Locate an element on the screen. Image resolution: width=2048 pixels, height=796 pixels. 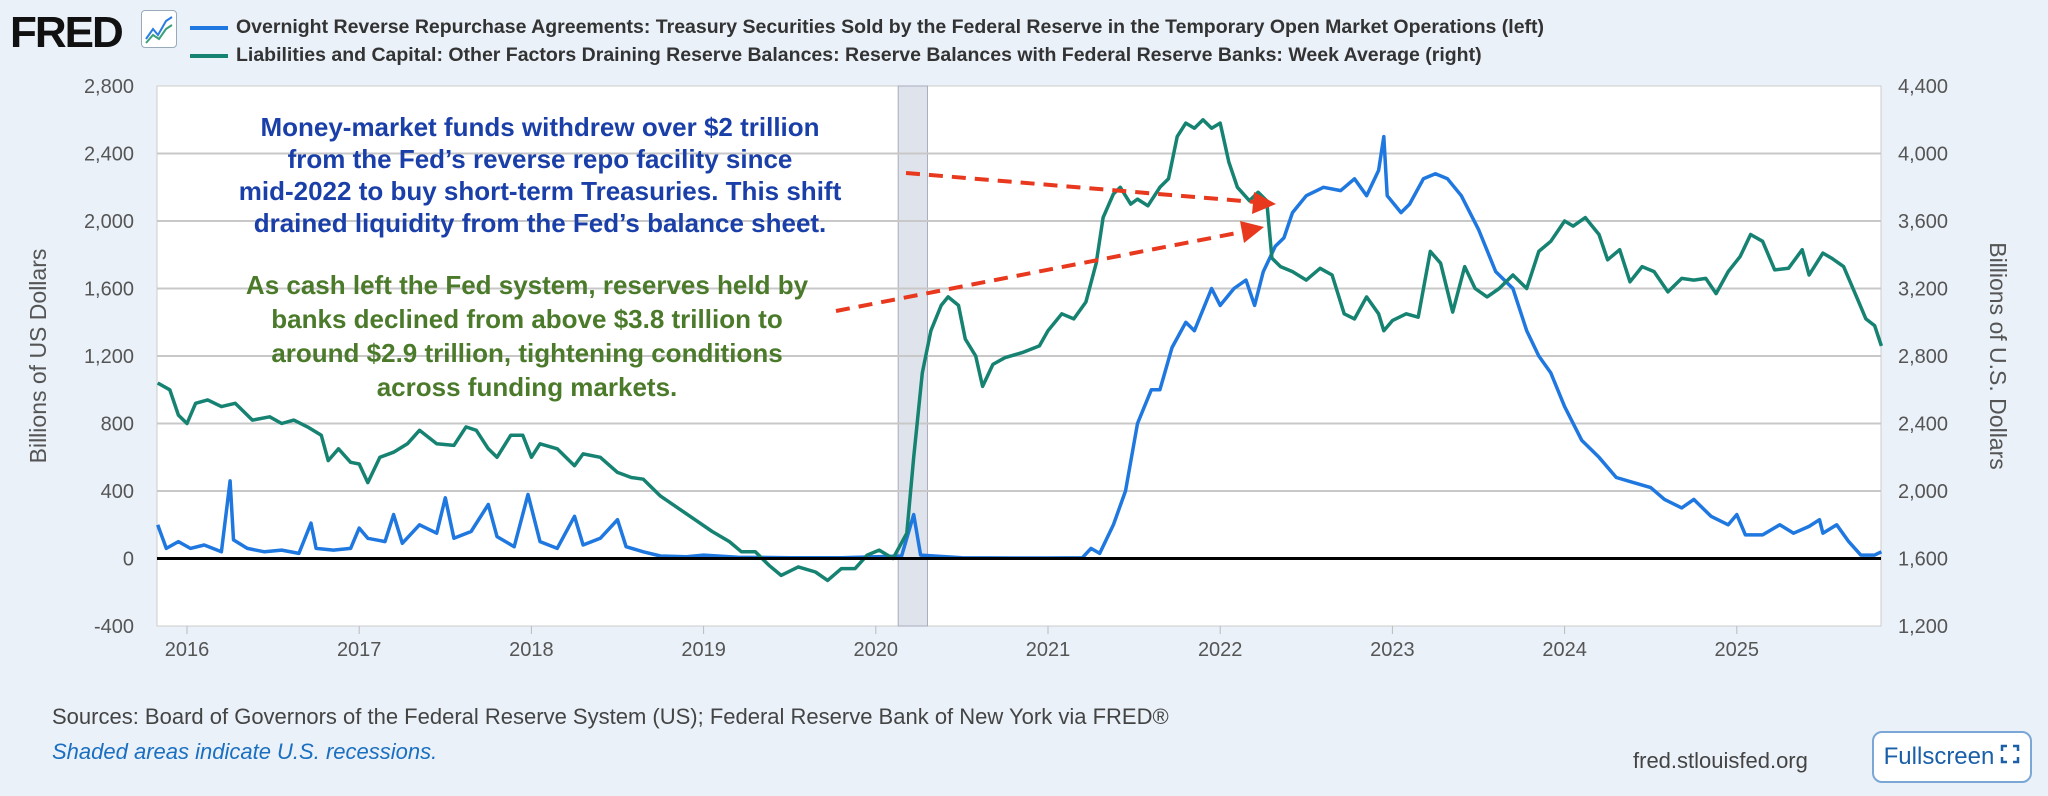
x-tick-label: 2017 is located at coordinates (359, 650).